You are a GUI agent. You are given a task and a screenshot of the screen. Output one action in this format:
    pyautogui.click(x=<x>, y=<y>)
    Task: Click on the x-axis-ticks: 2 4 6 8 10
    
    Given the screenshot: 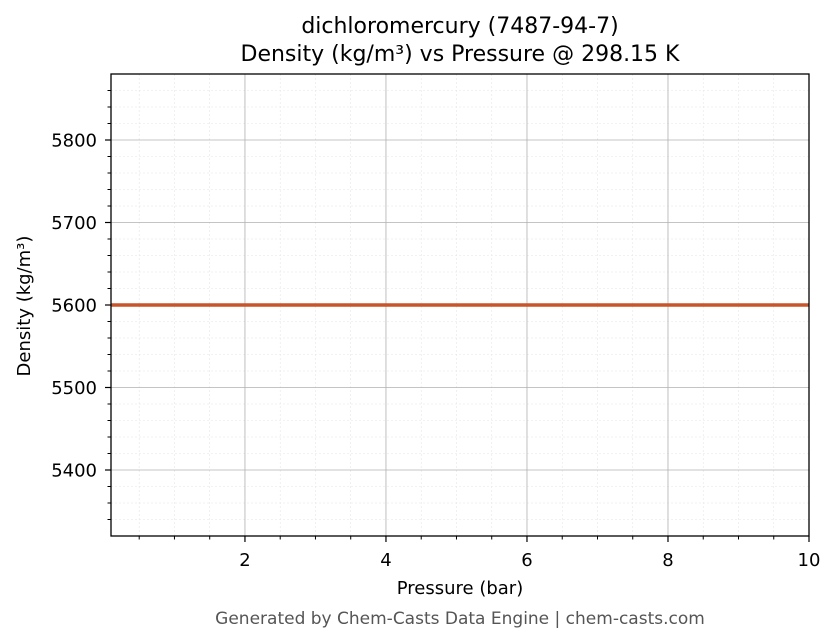 What is the action you would take?
    pyautogui.click(x=479, y=553)
    